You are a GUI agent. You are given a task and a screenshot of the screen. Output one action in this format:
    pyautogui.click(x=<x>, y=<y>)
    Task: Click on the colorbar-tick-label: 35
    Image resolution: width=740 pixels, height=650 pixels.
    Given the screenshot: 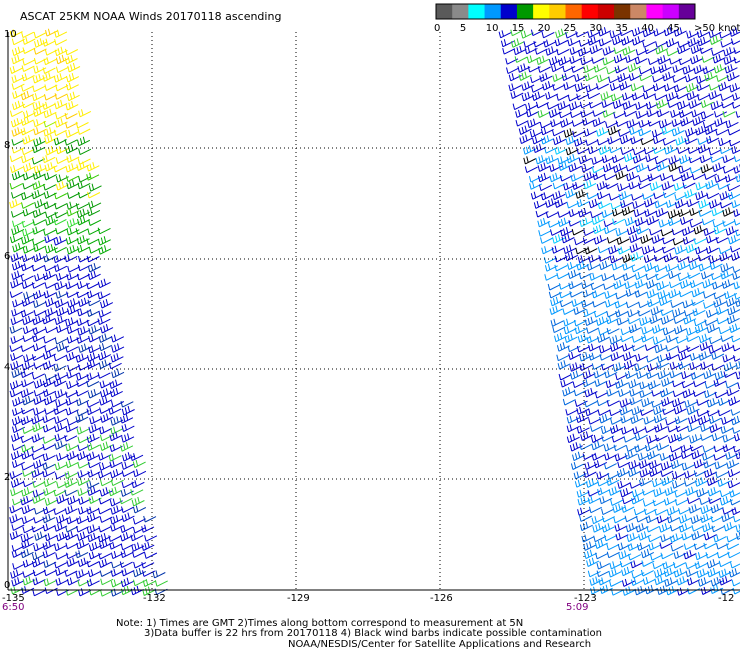 What is the action you would take?
    pyautogui.click(x=621, y=28)
    